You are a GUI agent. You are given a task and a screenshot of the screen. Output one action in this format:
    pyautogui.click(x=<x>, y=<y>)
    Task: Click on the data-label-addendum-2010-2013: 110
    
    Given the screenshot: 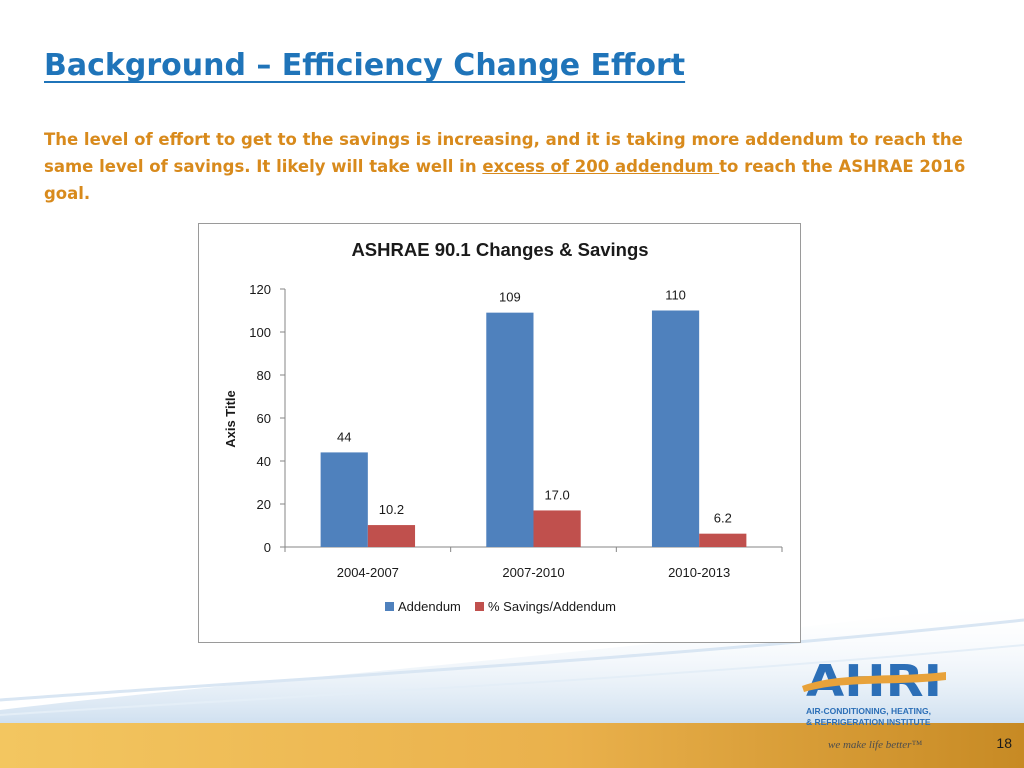 What is the action you would take?
    pyautogui.click(x=675, y=295)
    